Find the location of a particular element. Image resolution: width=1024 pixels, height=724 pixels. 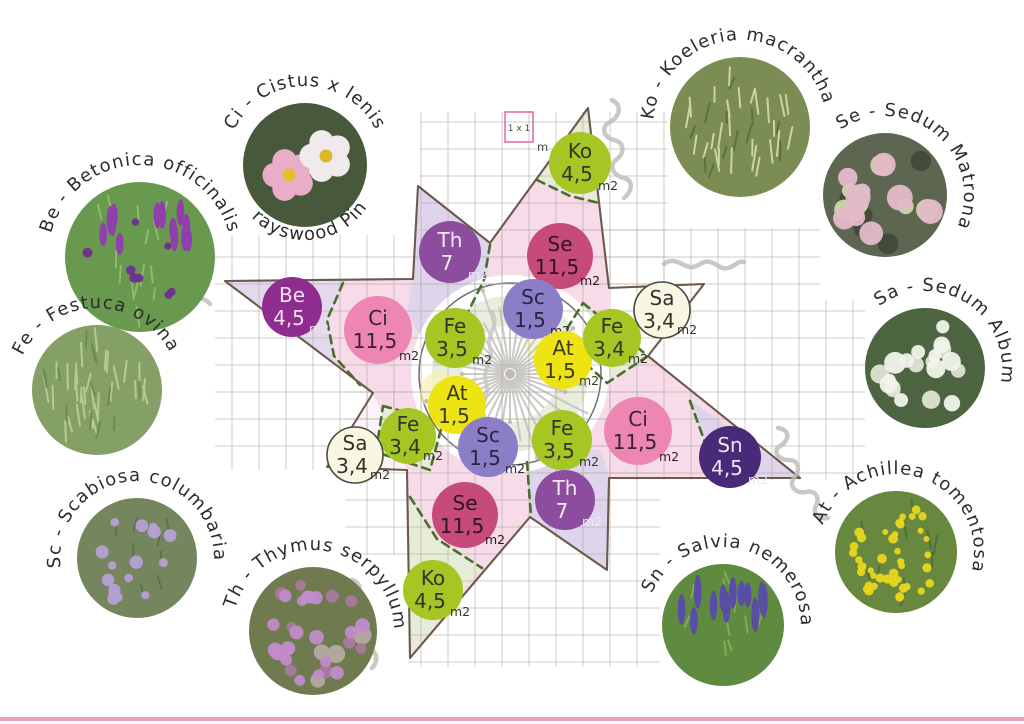

photo-se-matrona: Se - Sedum Matrona is located at coordinates (901, 178).